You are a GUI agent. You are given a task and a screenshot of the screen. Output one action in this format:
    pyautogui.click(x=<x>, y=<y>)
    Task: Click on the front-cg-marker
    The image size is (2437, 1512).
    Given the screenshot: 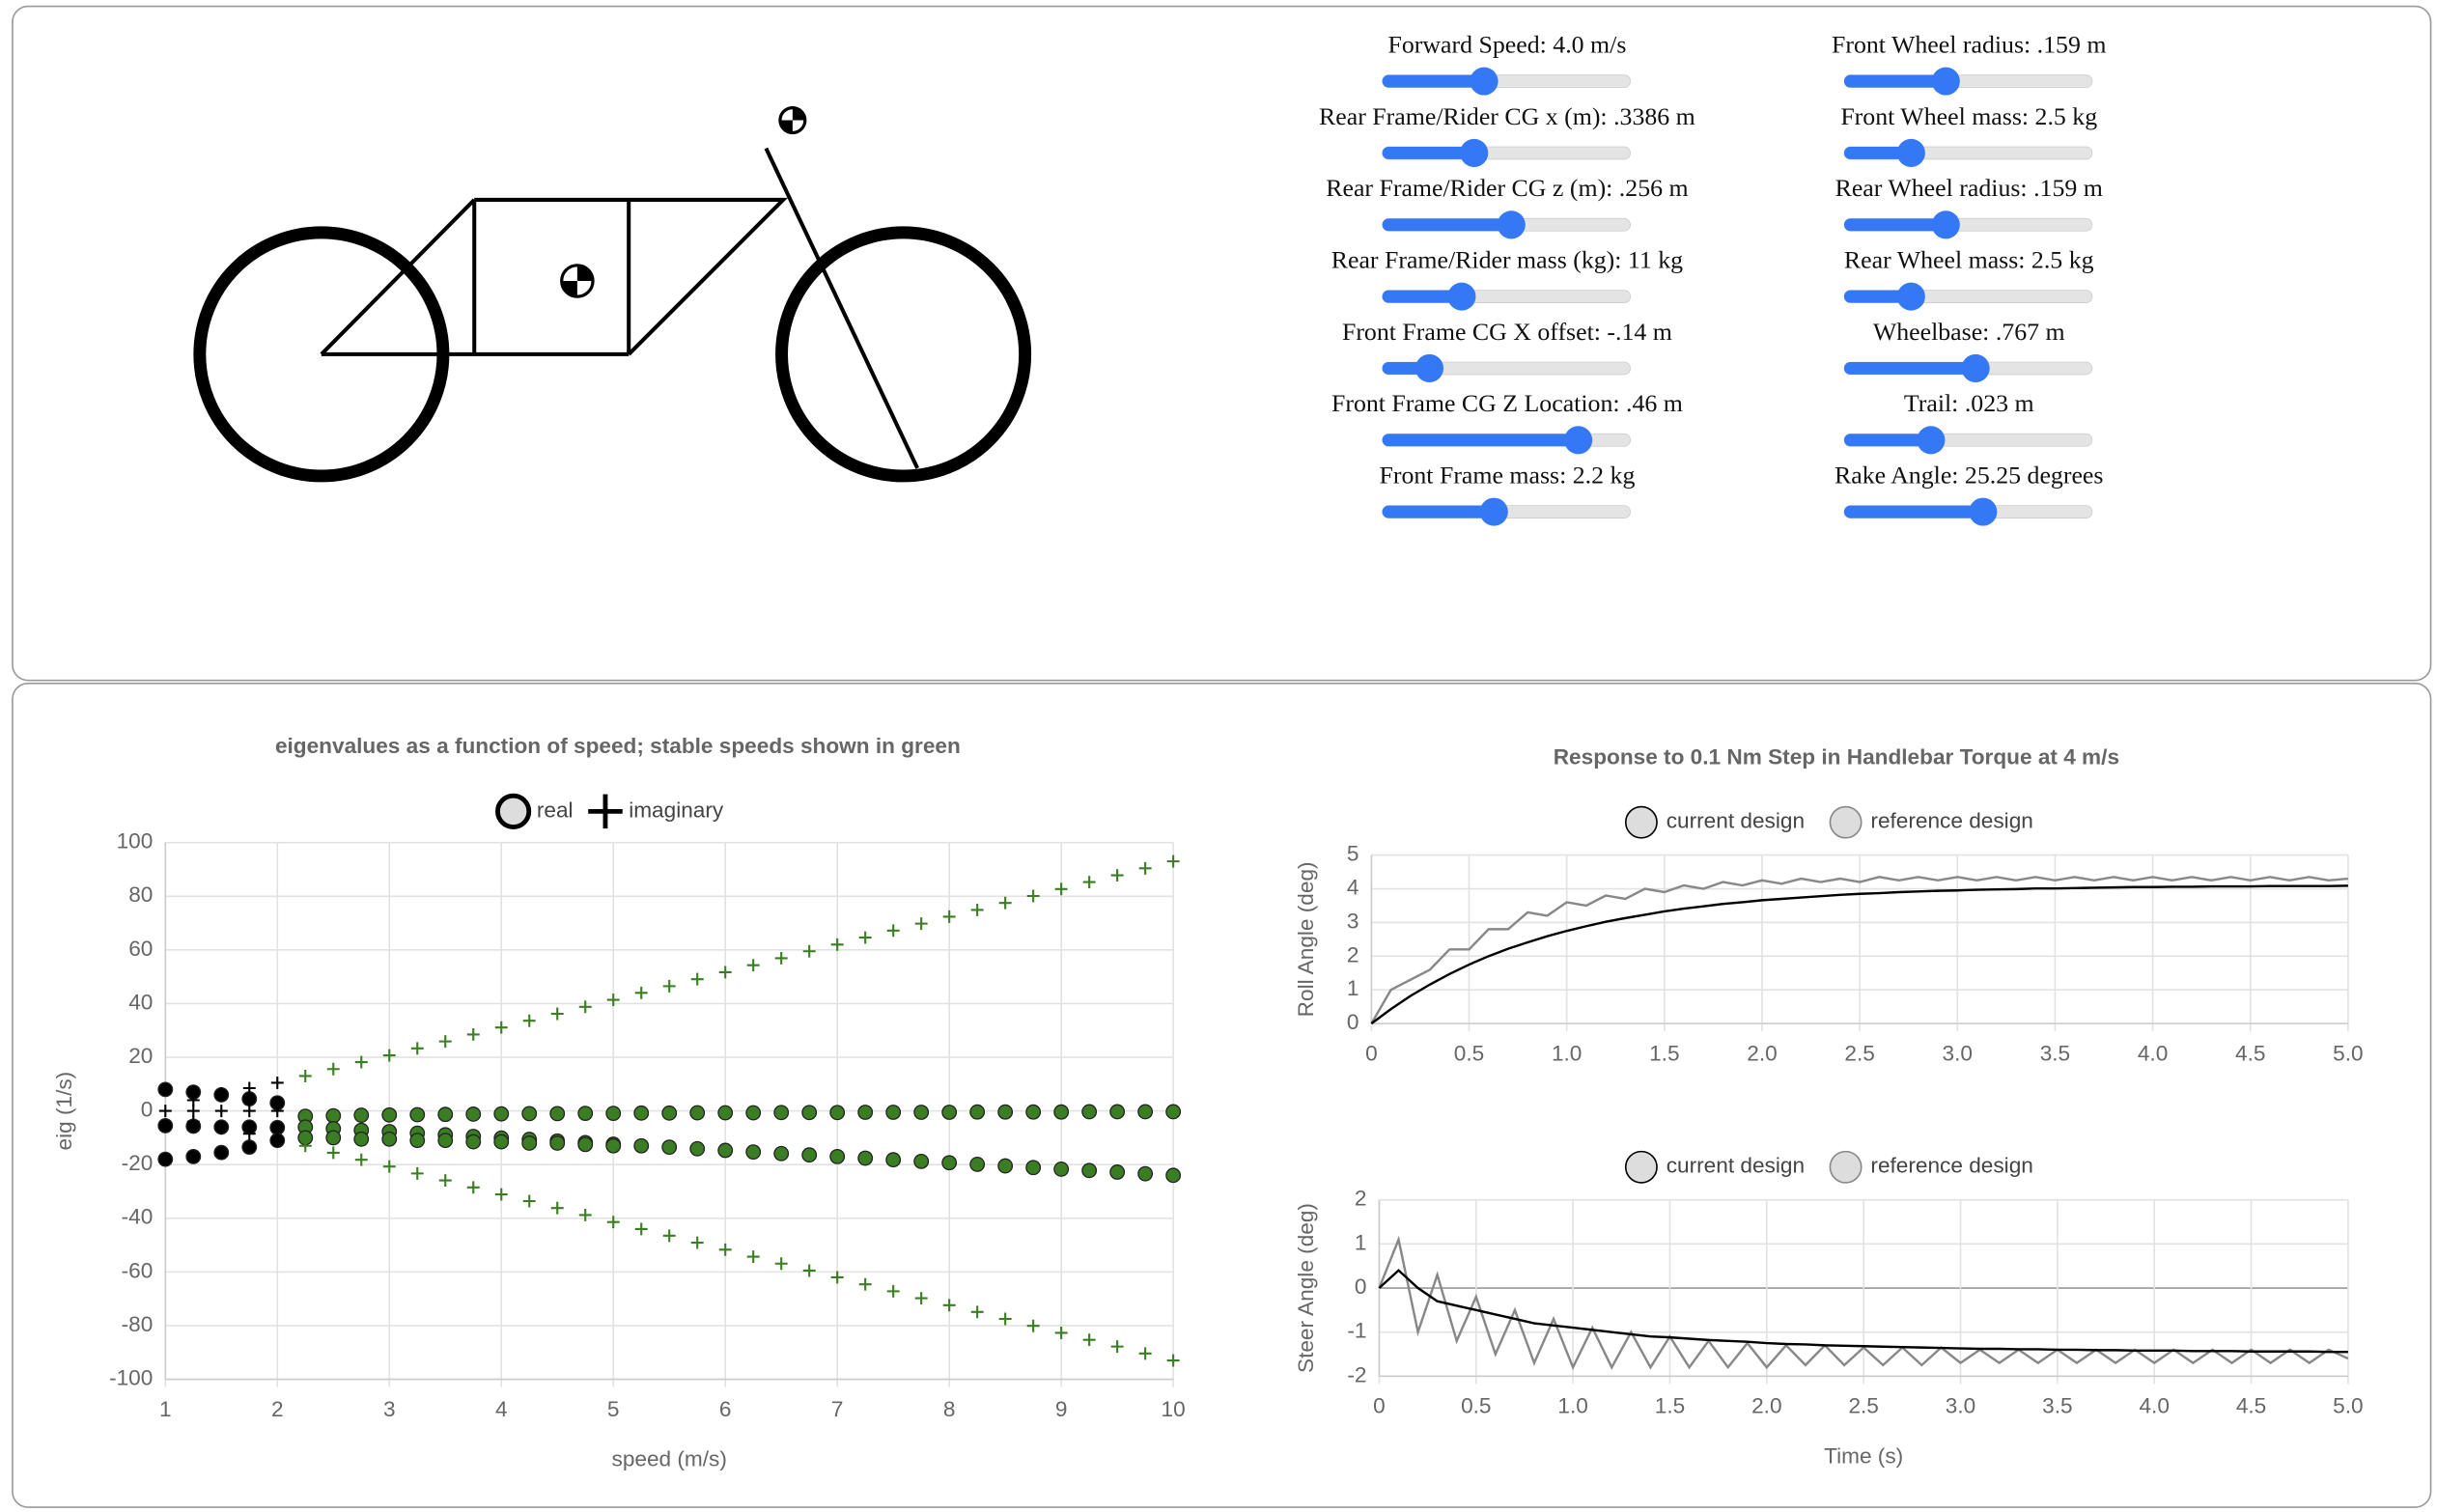 What is the action you would take?
    pyautogui.click(x=792, y=120)
    